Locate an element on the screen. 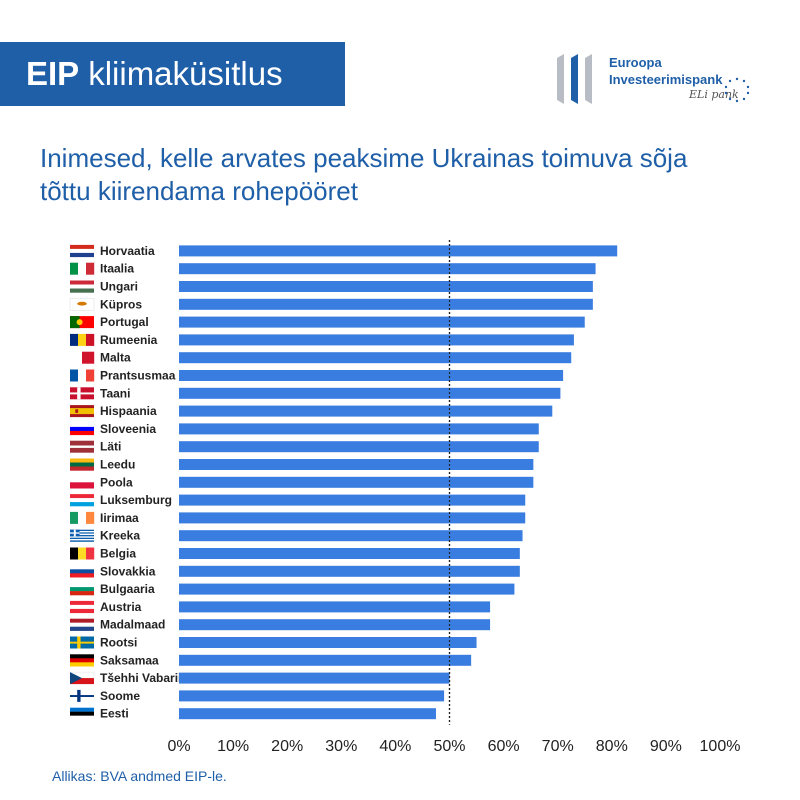  flag-luxembourg-icon is located at coordinates (82, 500).